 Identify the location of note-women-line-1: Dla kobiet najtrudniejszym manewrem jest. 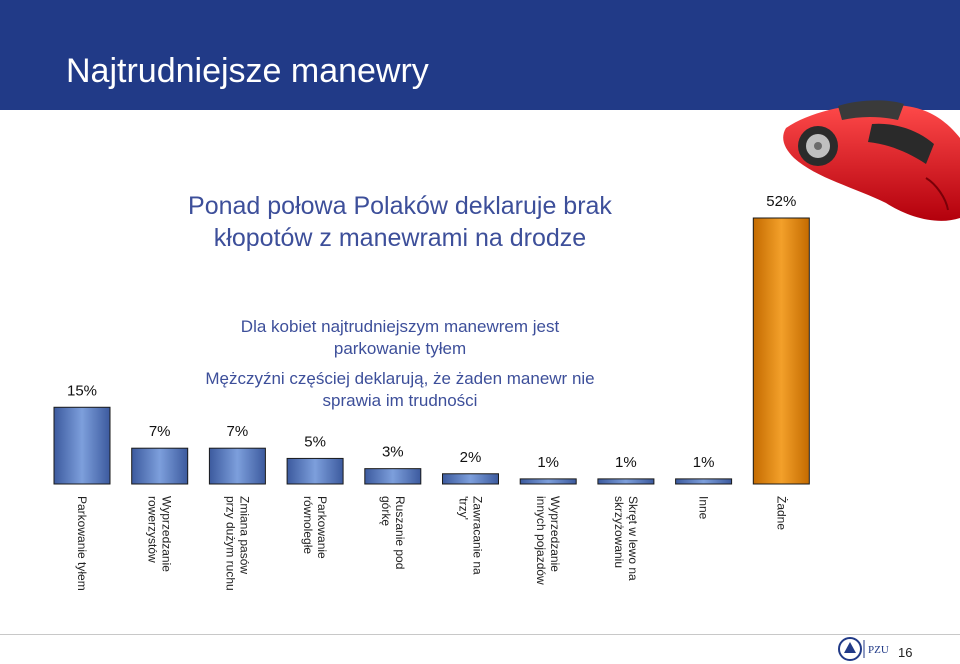
(400, 326).